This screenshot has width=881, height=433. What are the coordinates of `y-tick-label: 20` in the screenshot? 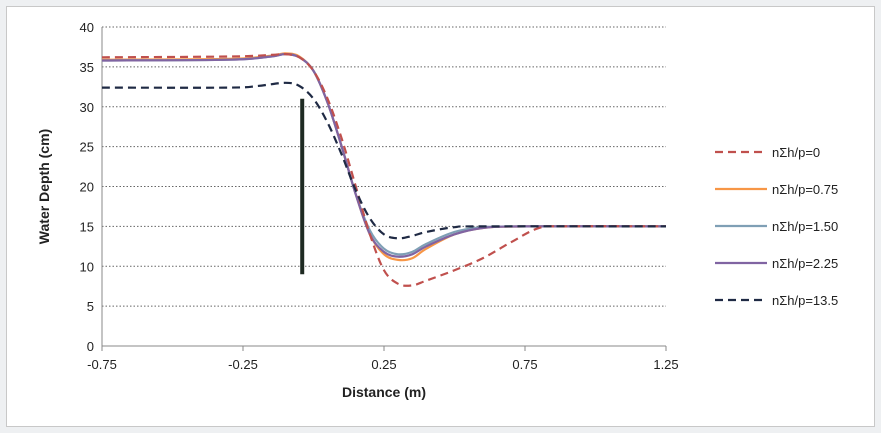 It's located at (87, 187).